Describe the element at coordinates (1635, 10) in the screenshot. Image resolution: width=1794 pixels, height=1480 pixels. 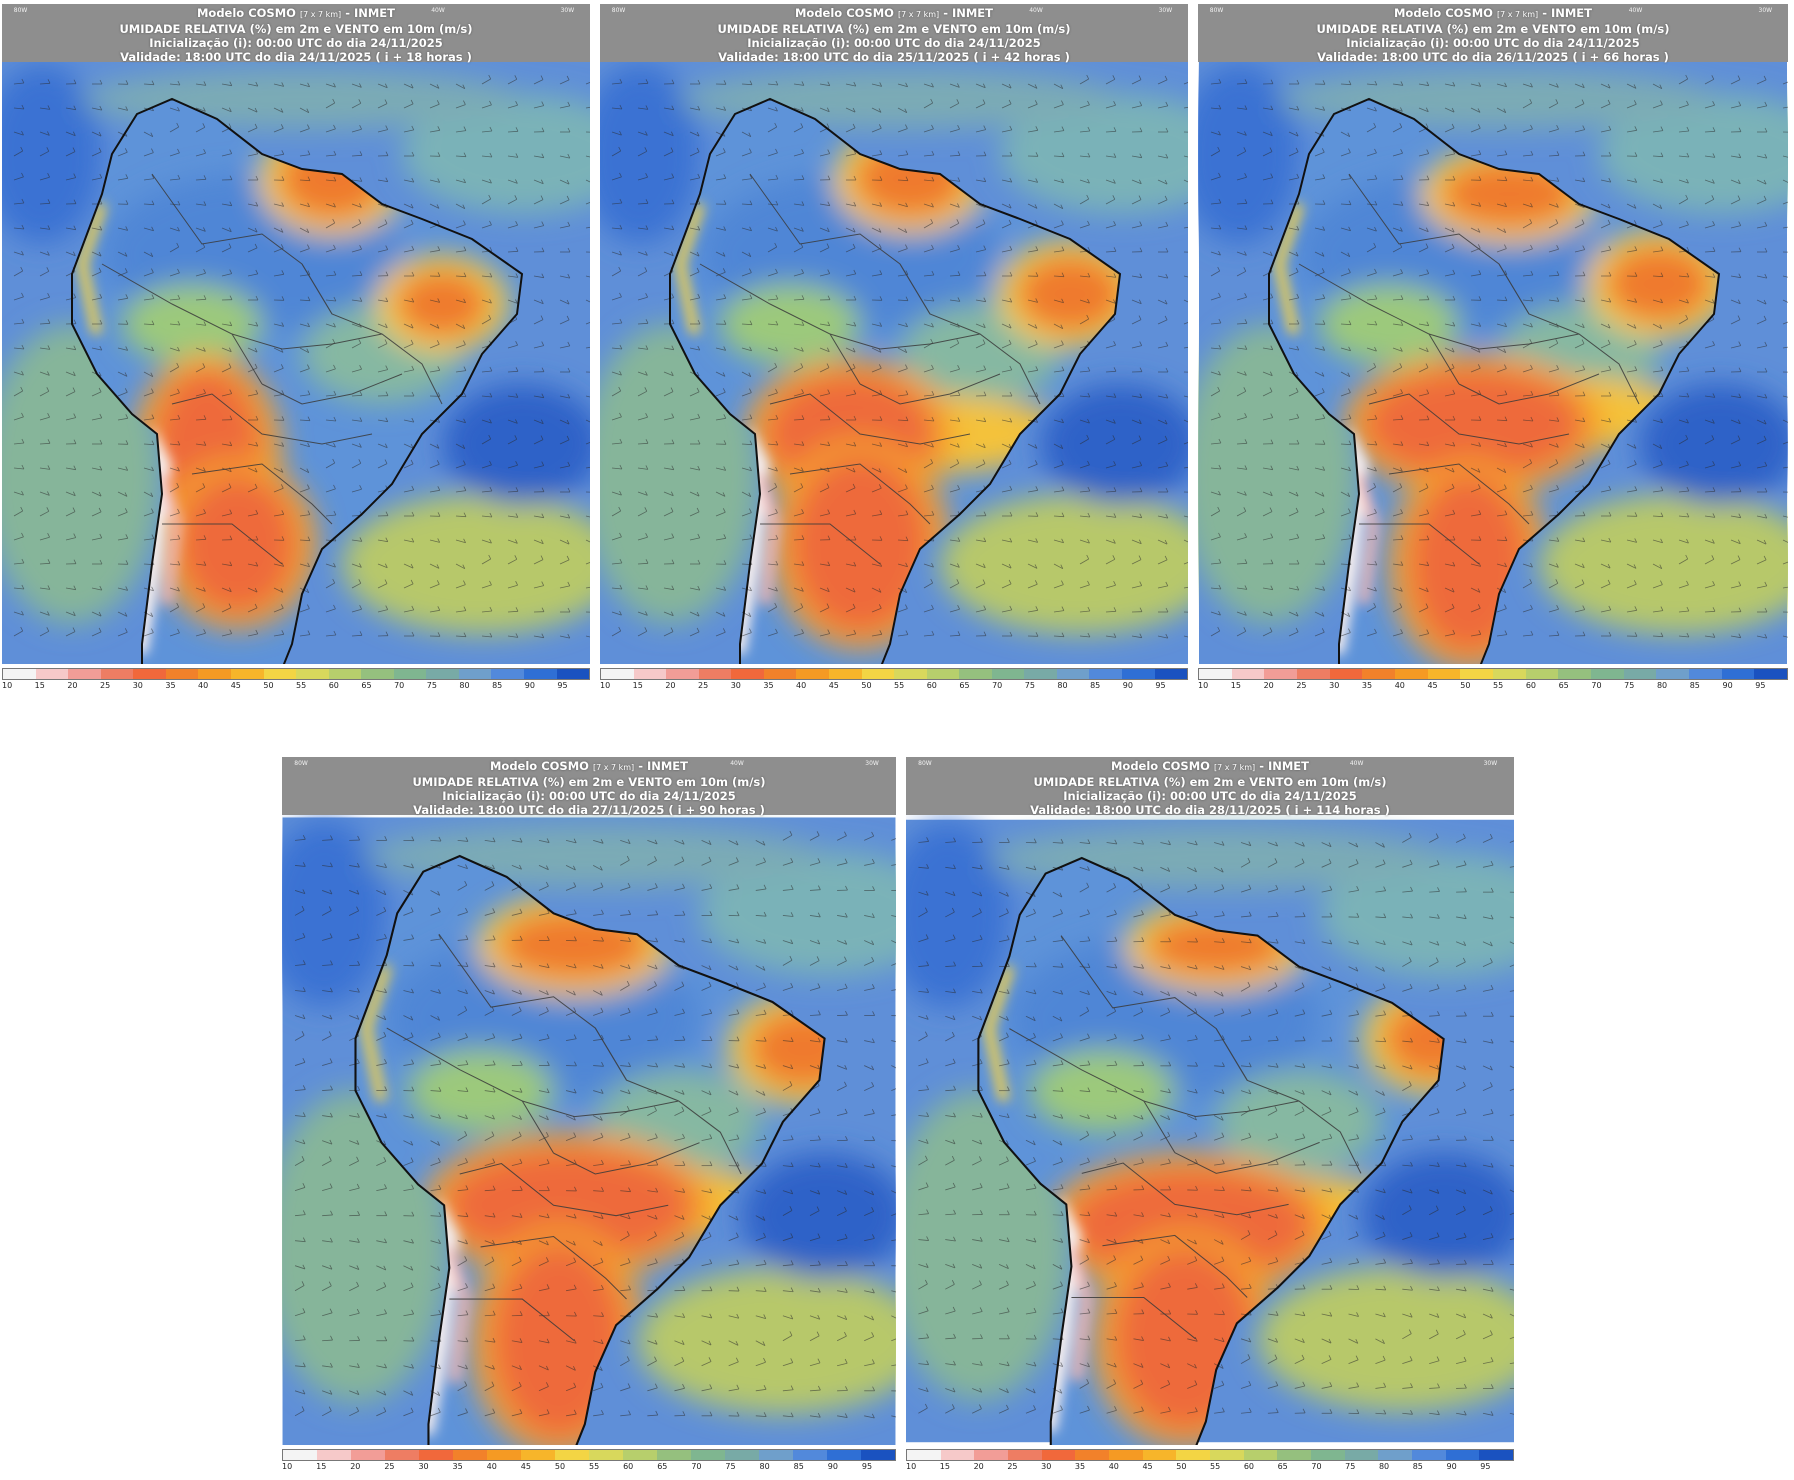
I see `longitude-label: 40W` at that location.